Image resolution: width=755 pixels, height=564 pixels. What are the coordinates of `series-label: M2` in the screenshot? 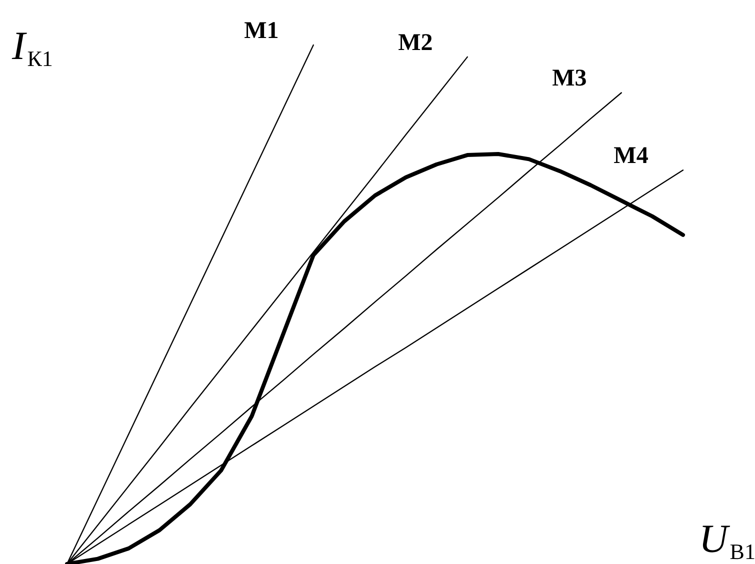 It's located at (415, 43).